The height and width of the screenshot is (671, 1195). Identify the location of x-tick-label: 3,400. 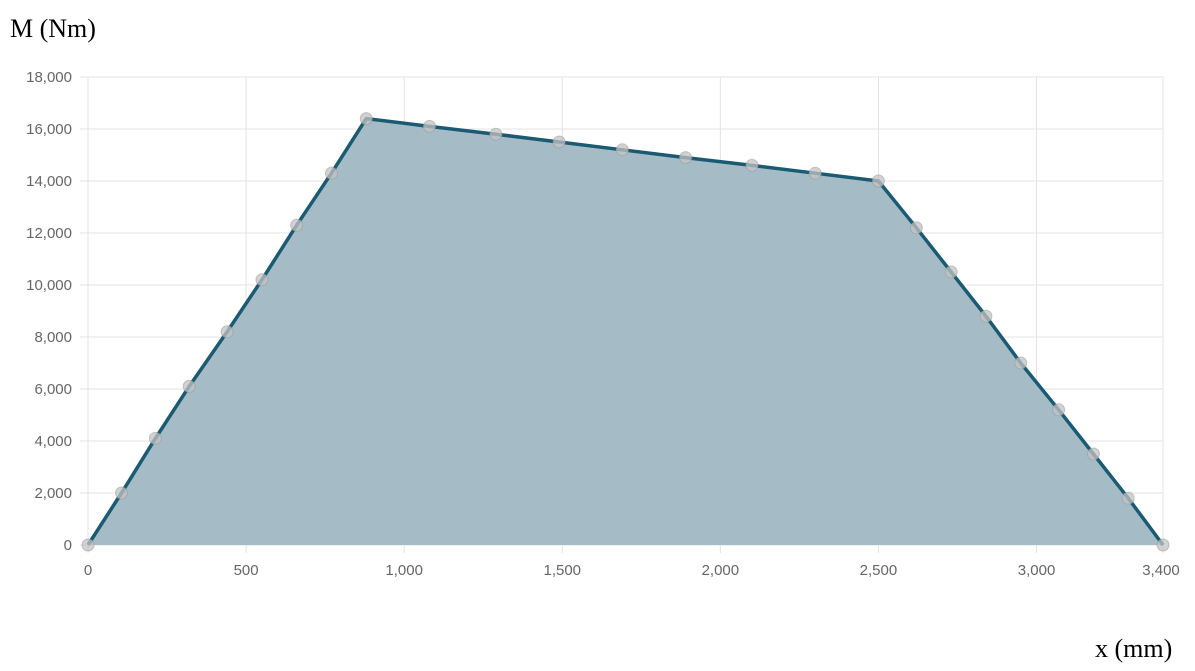
(1161, 570).